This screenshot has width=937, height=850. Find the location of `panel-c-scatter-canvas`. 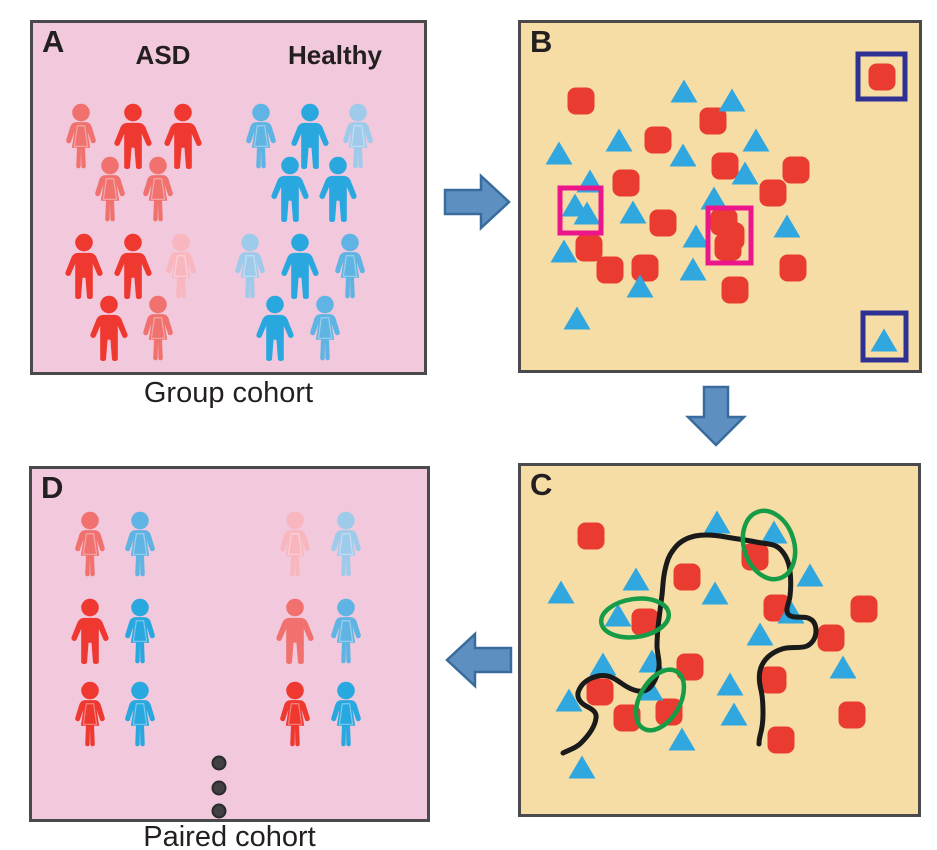

panel-c-scatter-canvas is located at coordinates (712, 643).